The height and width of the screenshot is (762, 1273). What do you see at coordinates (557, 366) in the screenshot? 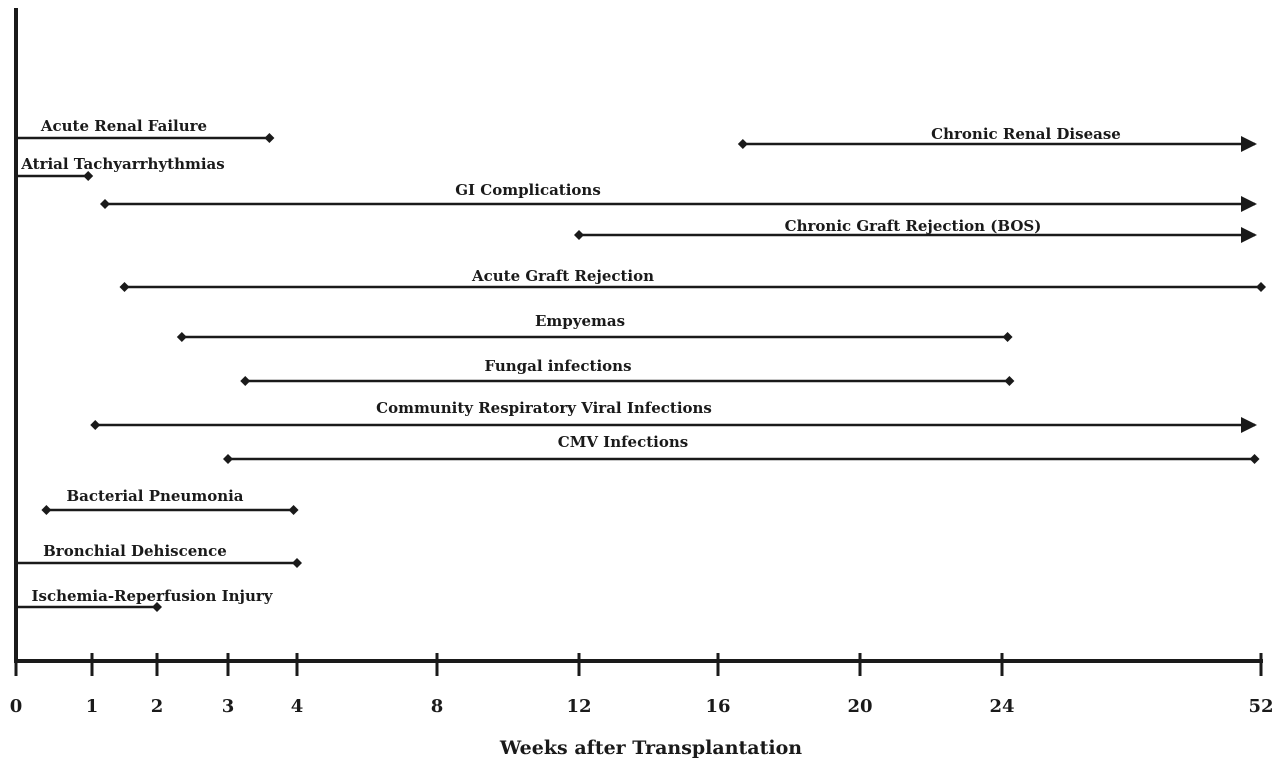
I see `timeline-bar-label: Fungal infections` at bounding box center [557, 366].